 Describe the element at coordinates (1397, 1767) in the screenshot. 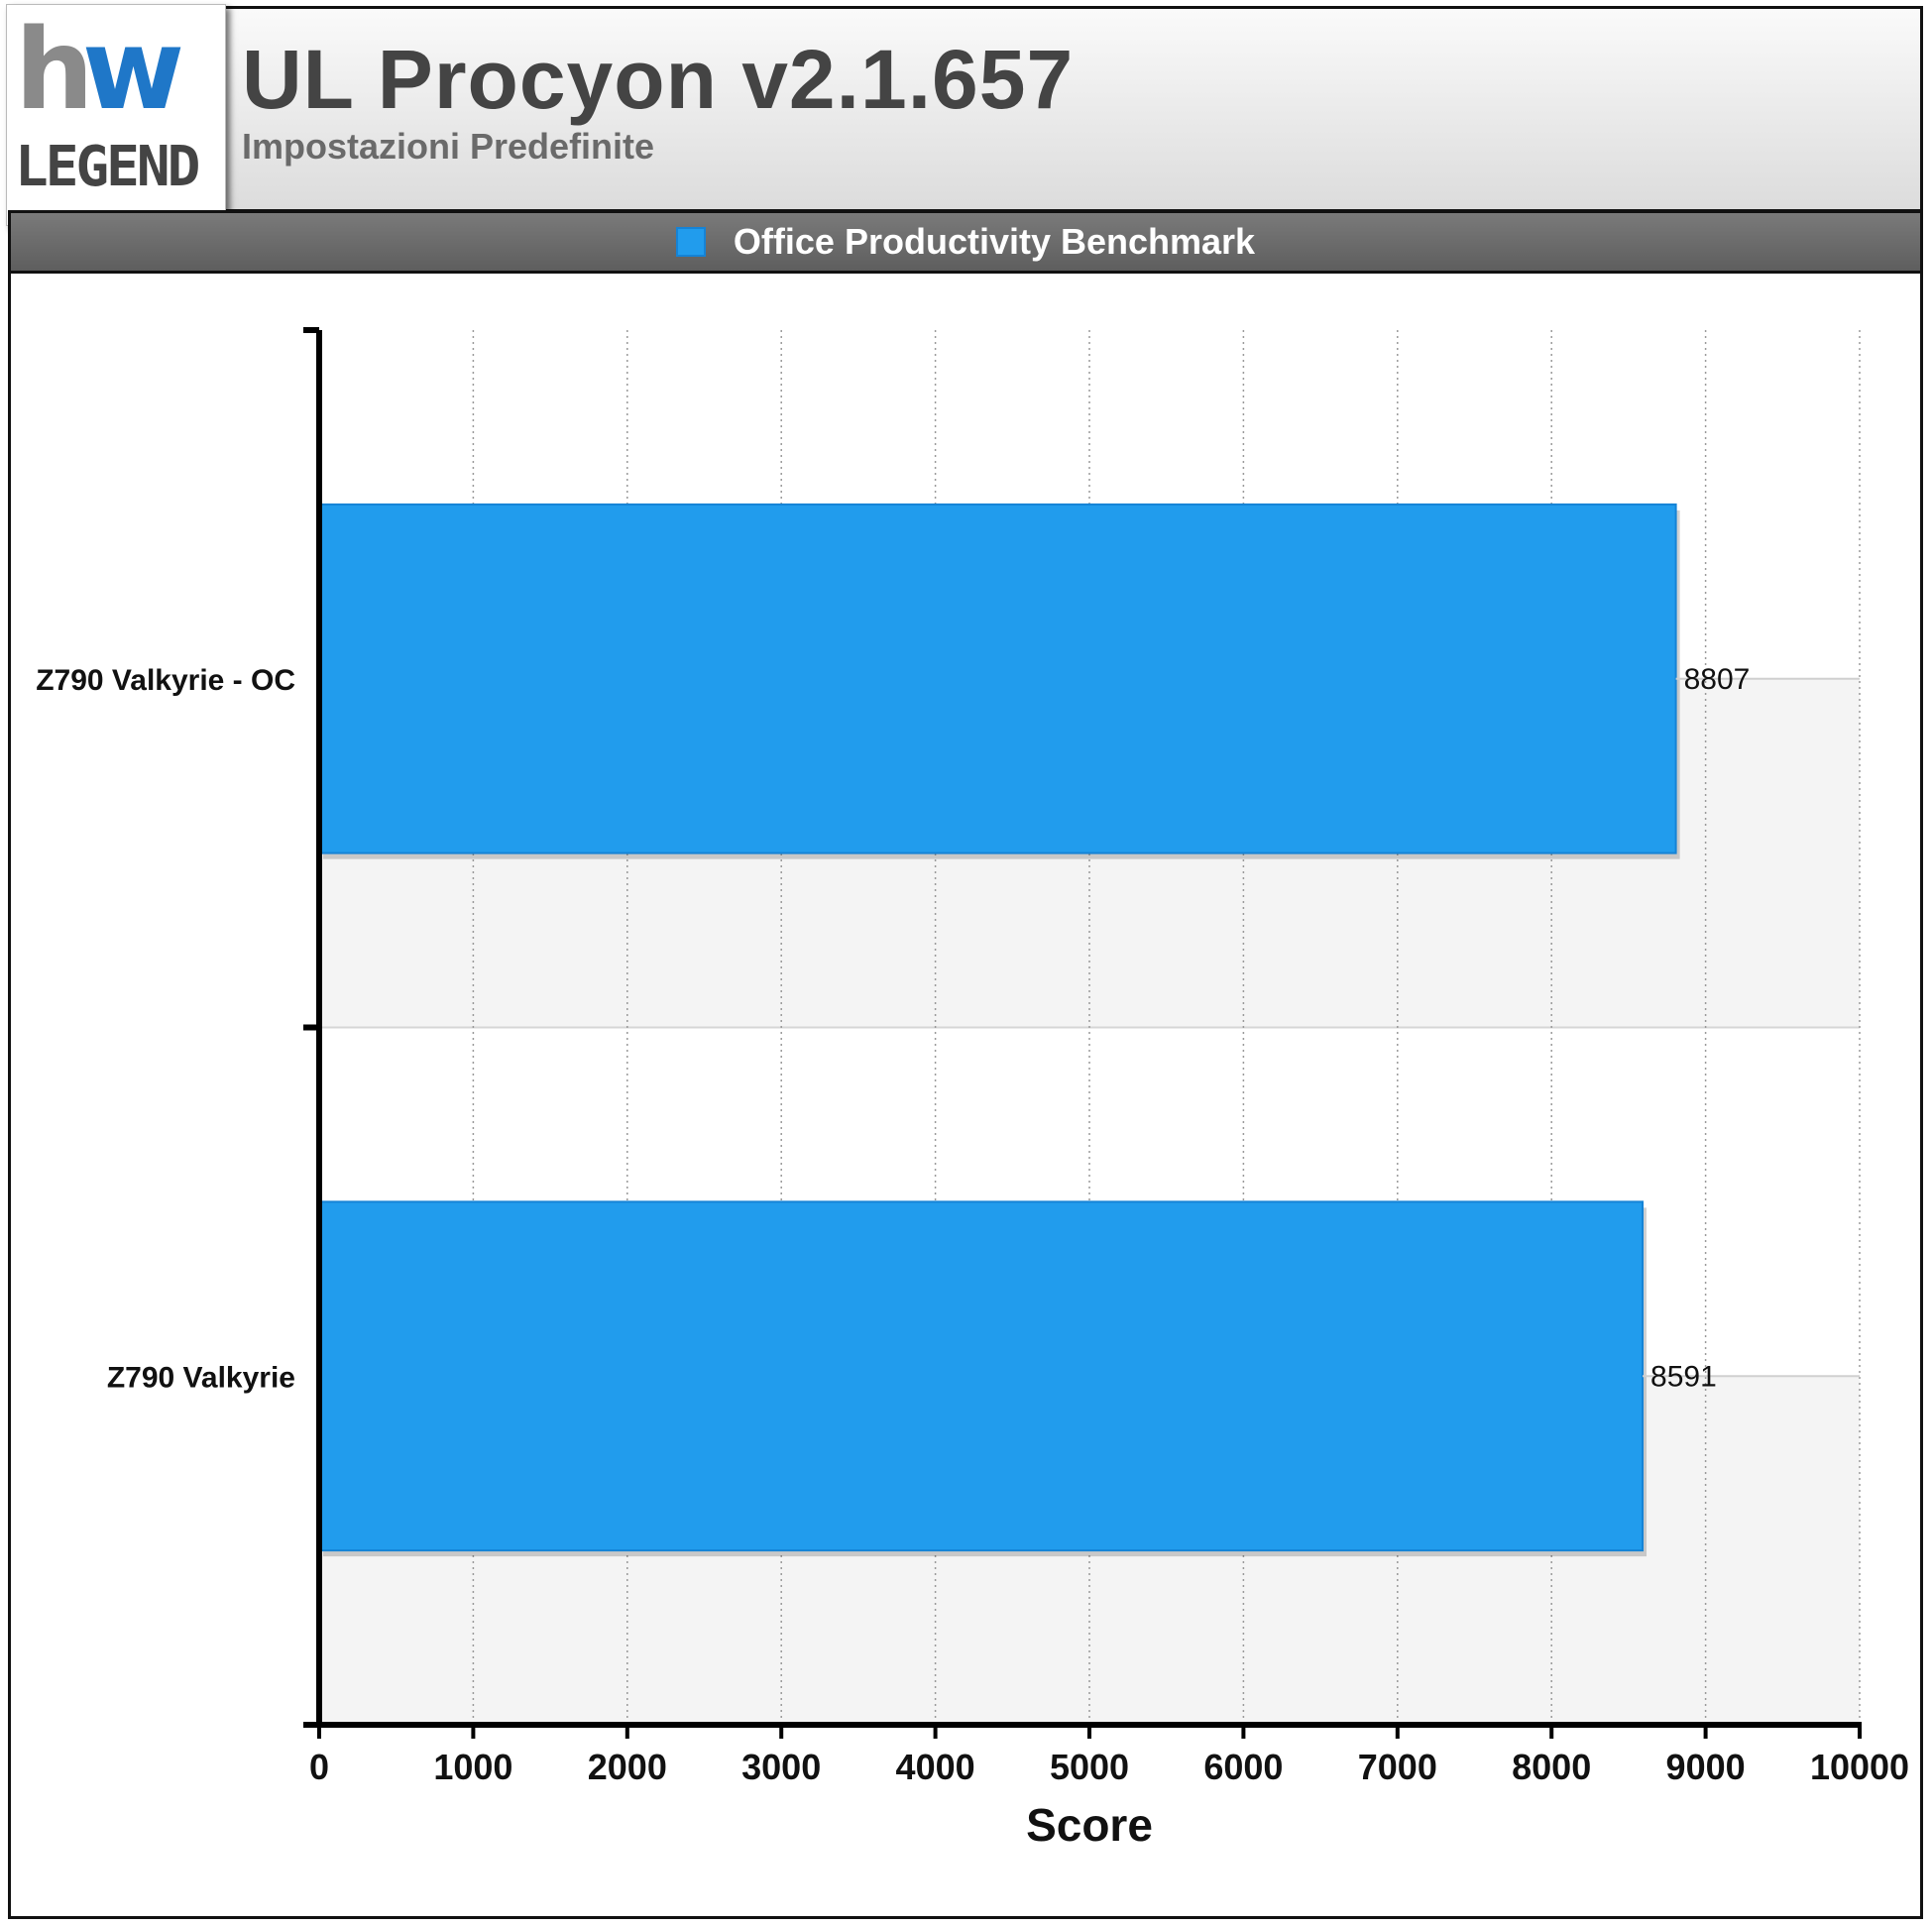

I see `x-tick-label: 7000` at that location.